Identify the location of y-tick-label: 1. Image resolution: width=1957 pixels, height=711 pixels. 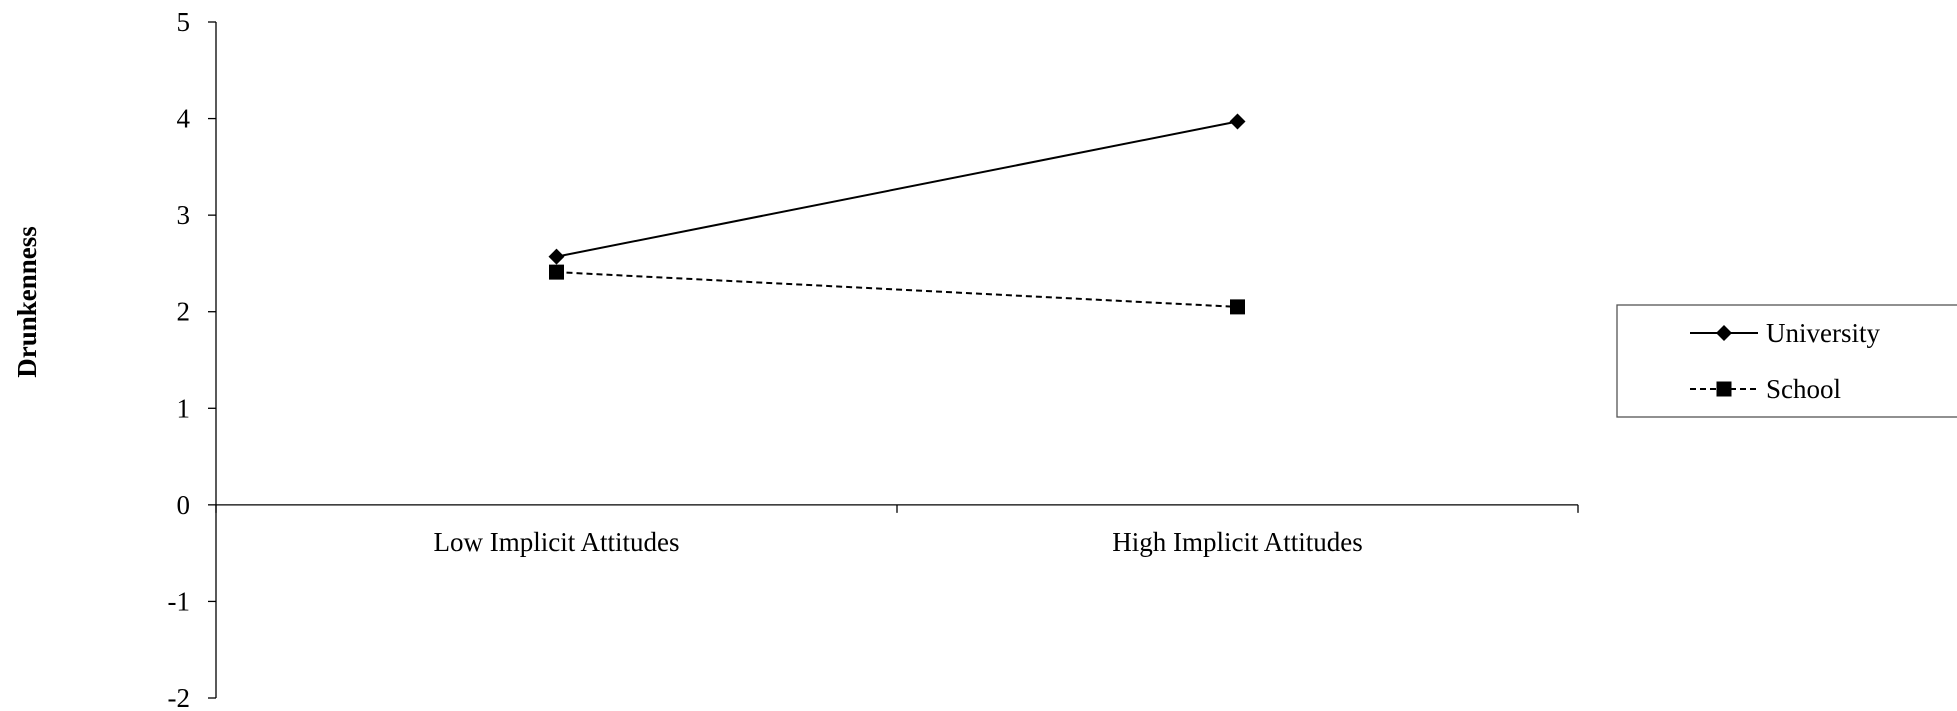
(184, 408).